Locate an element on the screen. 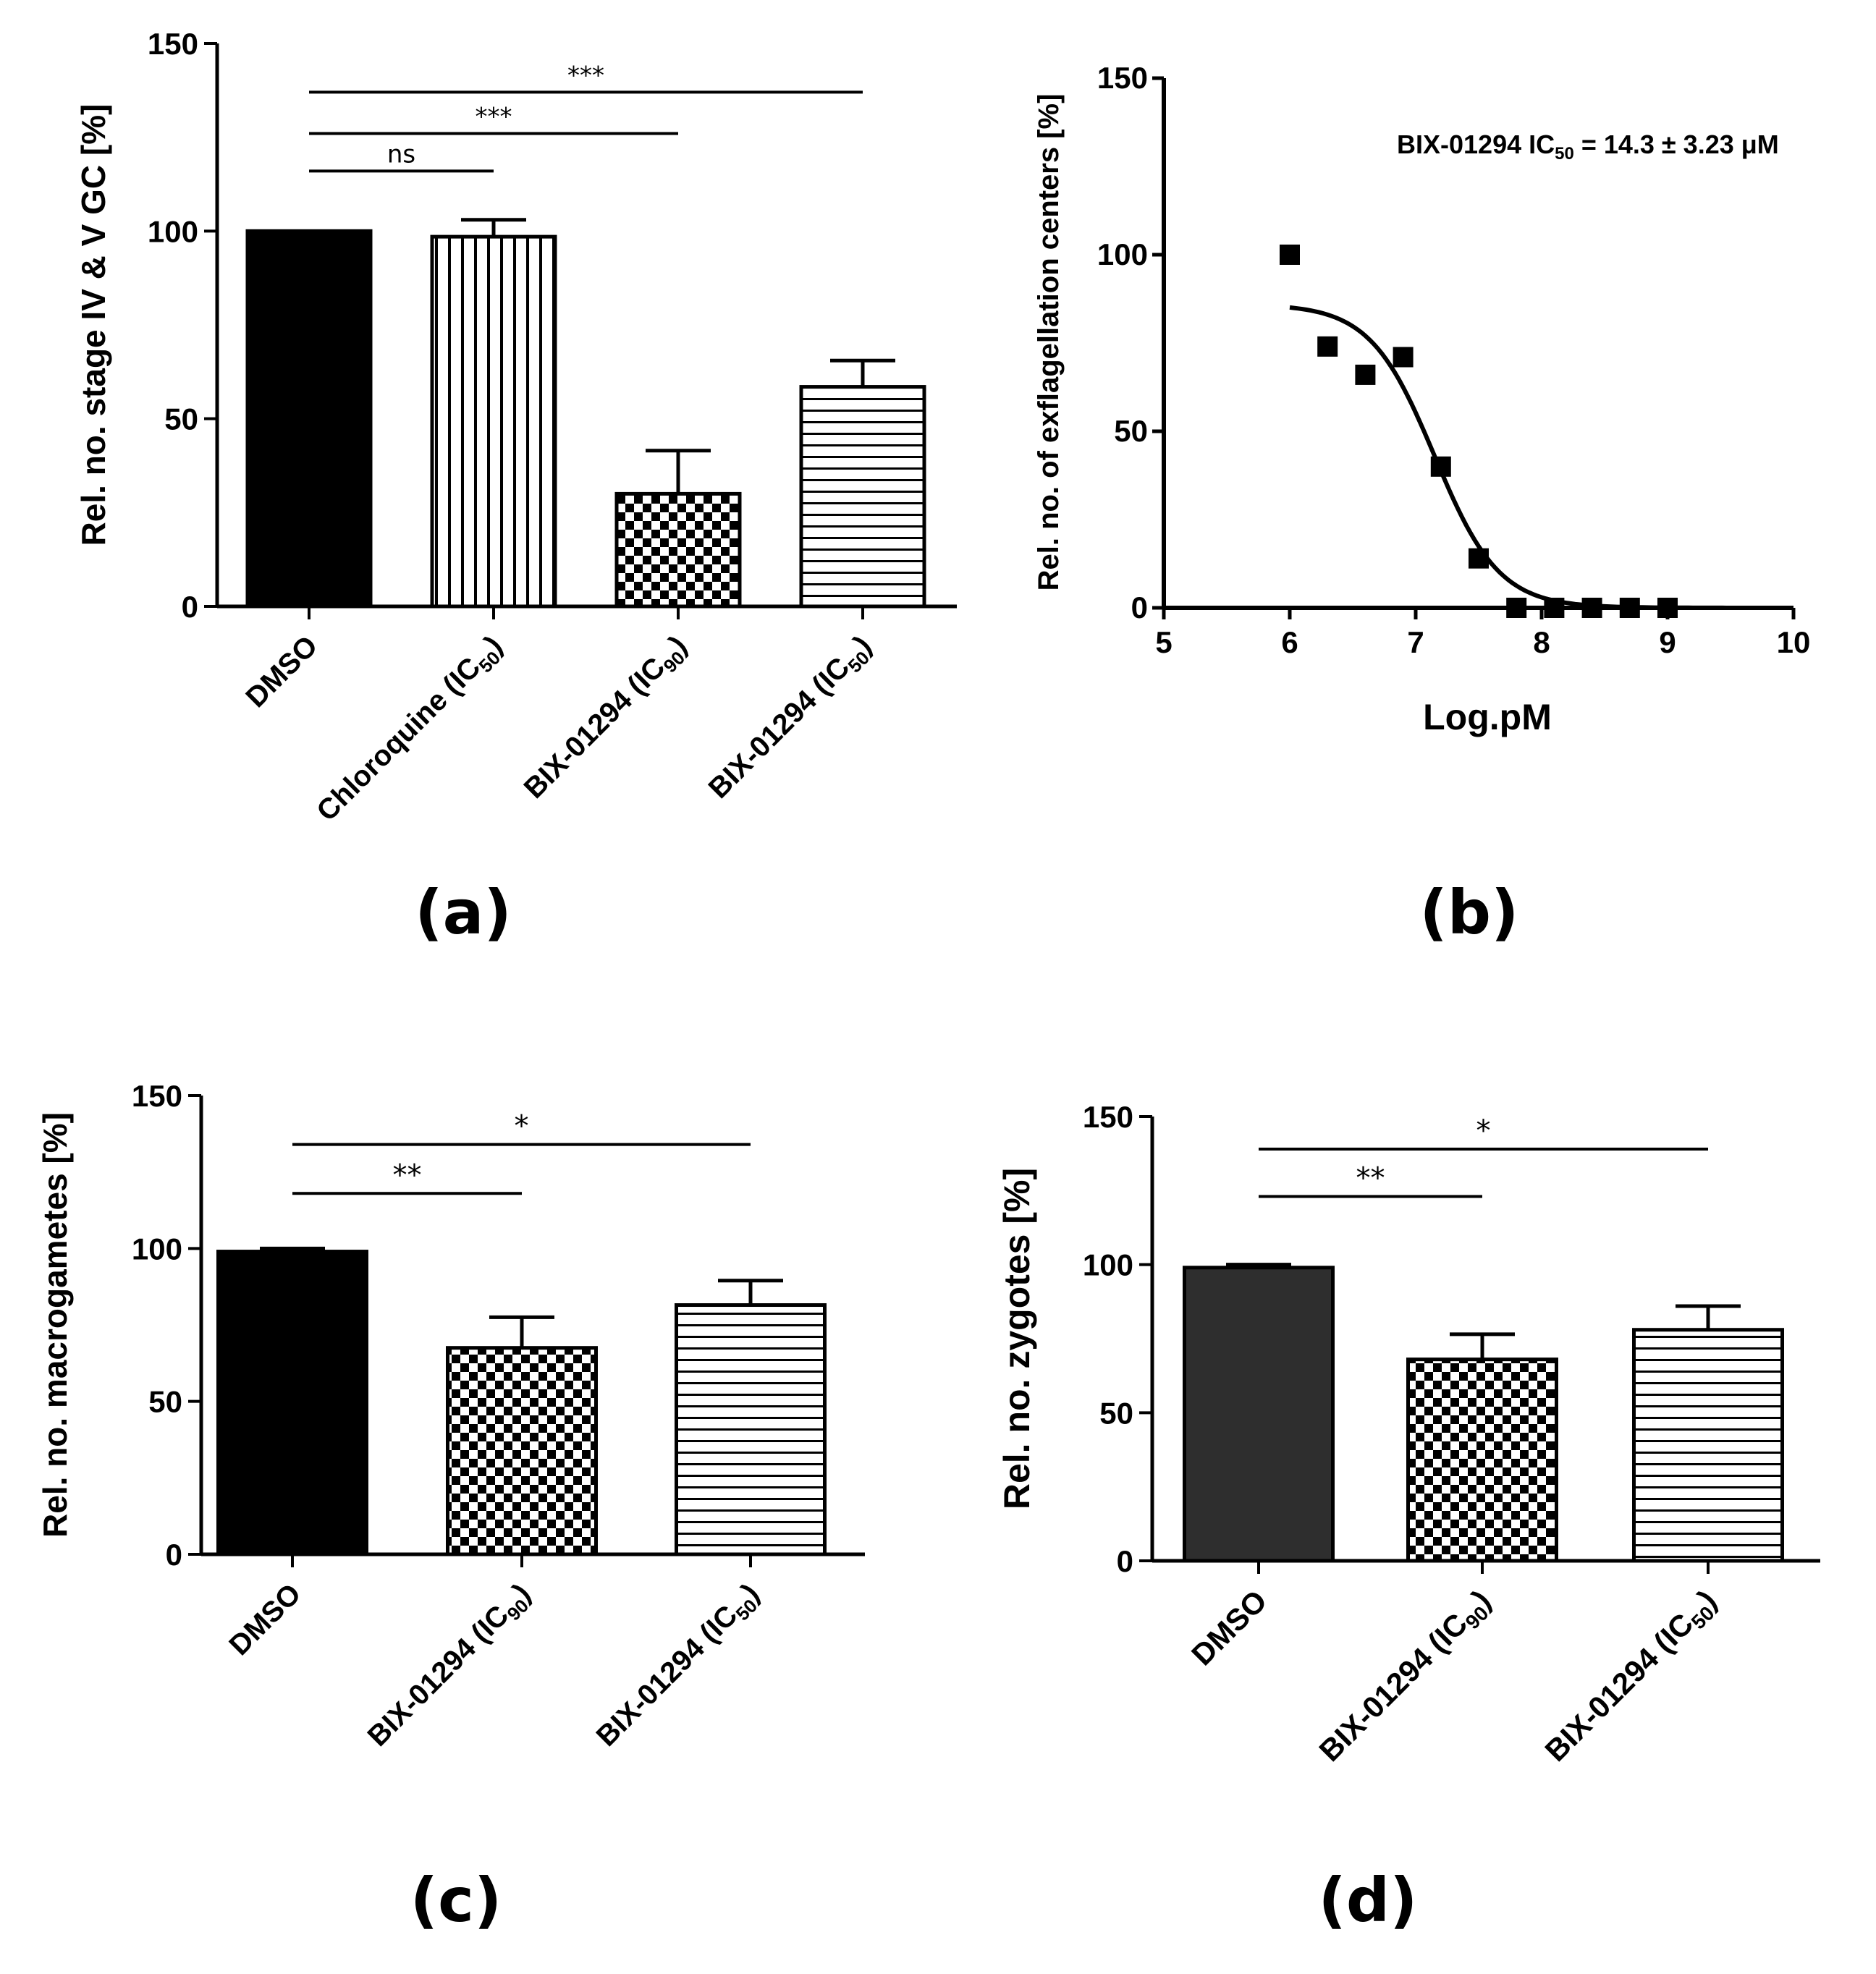 The height and width of the screenshot is (1974, 1876). y-tick-label-b: 50 is located at coordinates (1131, 431).